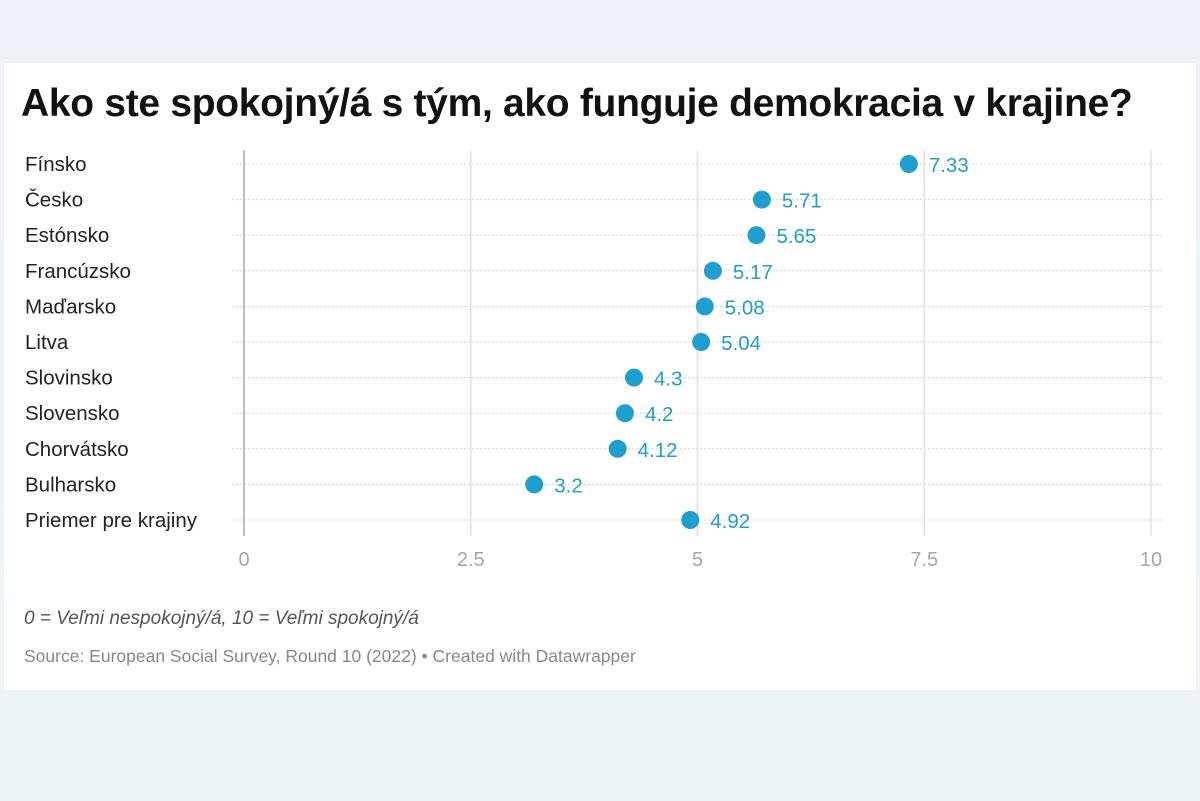 The image size is (1200, 801). What do you see at coordinates (54, 200) in the screenshot?
I see `category-label: Česko` at bounding box center [54, 200].